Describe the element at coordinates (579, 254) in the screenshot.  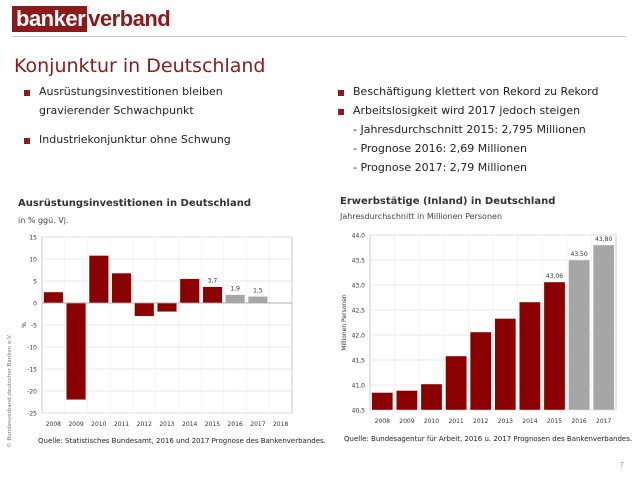
I see `data-label-2016: 43,50` at that location.